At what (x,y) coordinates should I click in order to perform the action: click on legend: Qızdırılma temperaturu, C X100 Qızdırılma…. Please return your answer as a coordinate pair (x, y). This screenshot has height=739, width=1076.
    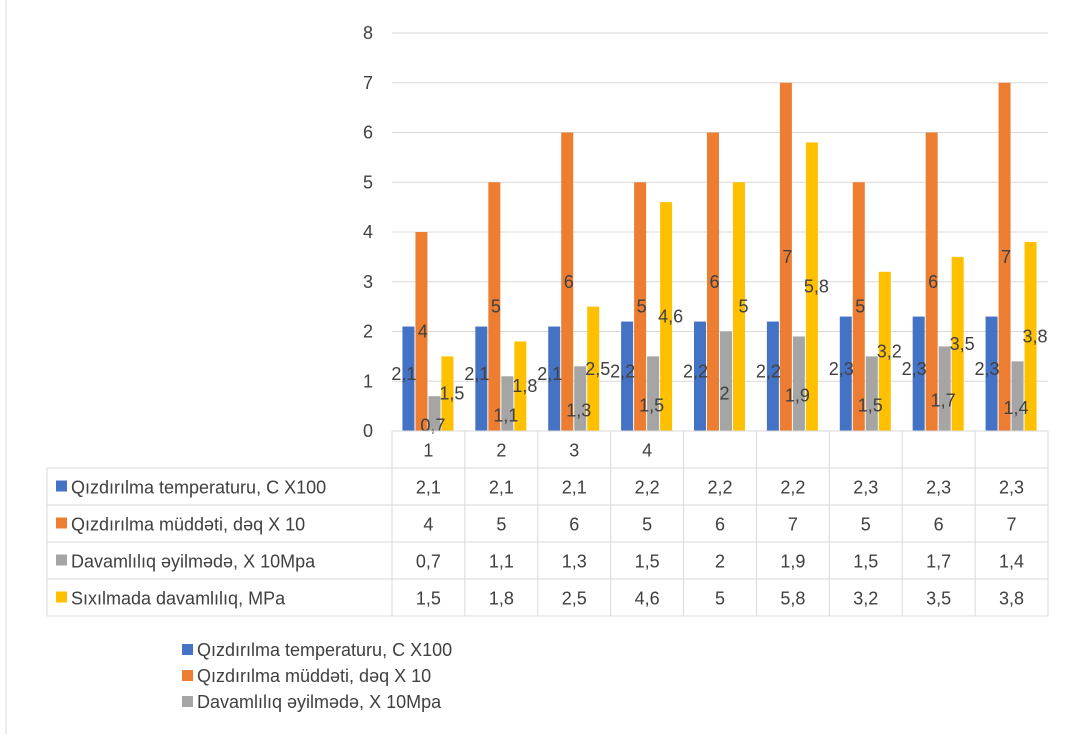
    Looking at the image, I should click on (317, 676).